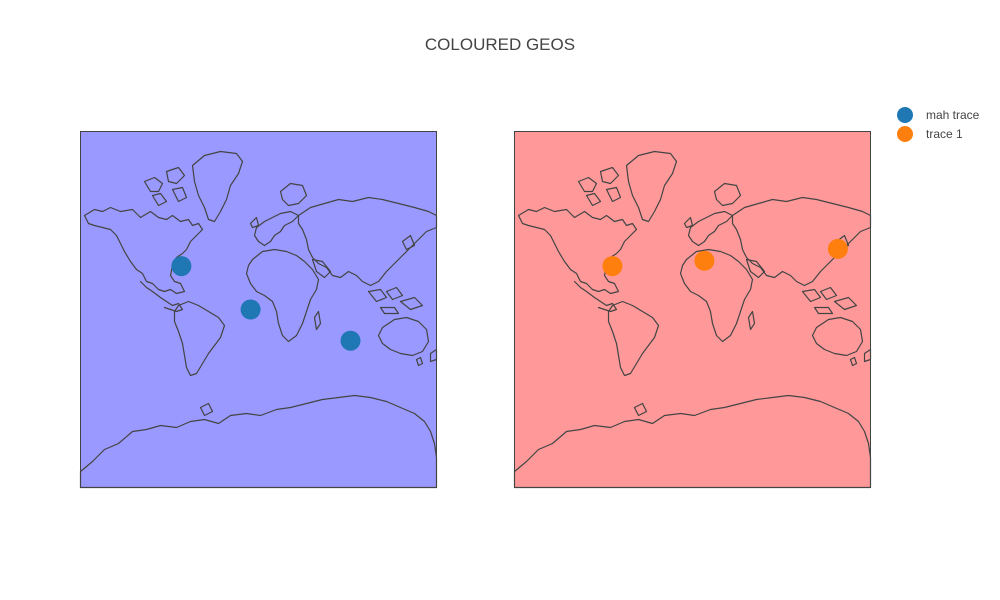 The image size is (1000, 600). I want to click on legend: mah trace trace 1, so click(937, 124).